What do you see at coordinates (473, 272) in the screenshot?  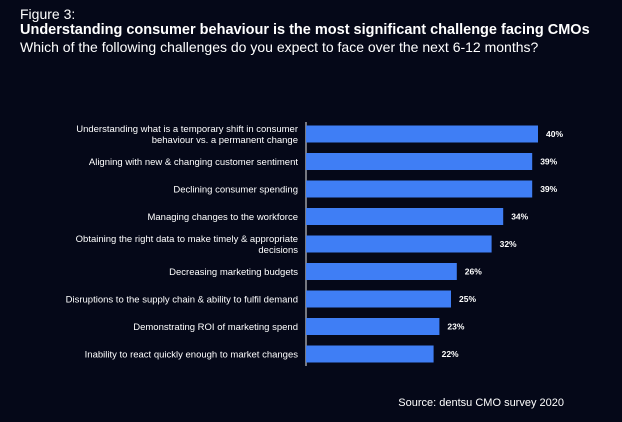 I see `value-label: 26%` at bounding box center [473, 272].